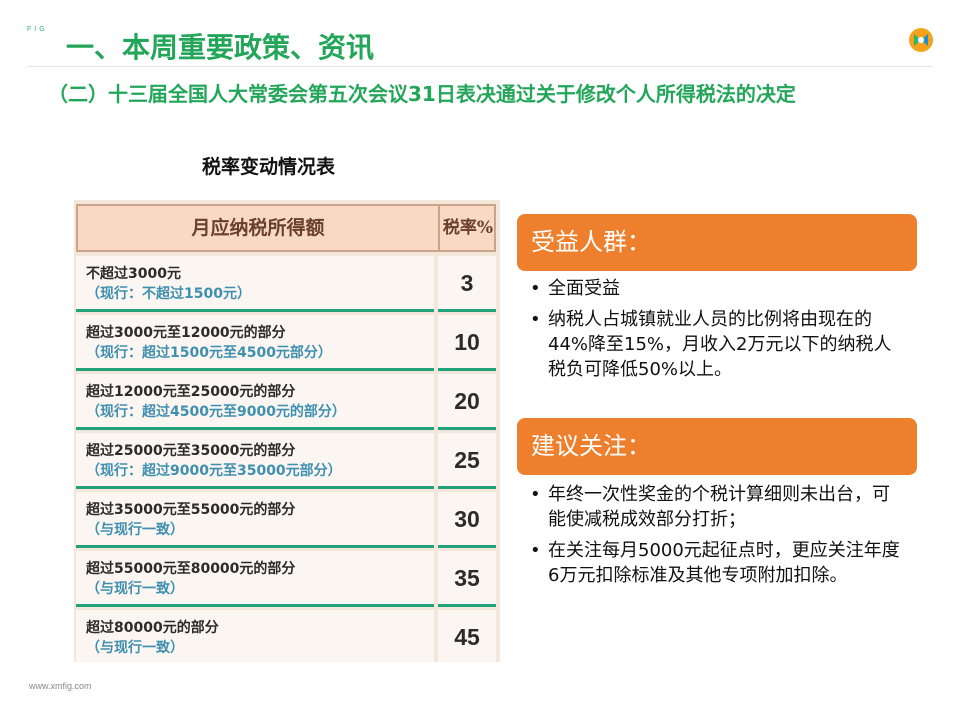 The height and width of the screenshot is (720, 960). I want to click on new-bracket: 超过3000元至12000元的部分, so click(186, 333).